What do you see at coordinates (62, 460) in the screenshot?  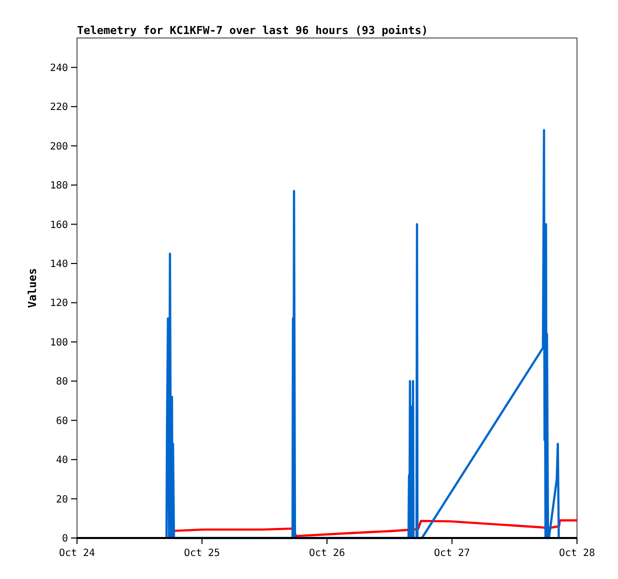 I see `y-tick-label: 40` at bounding box center [62, 460].